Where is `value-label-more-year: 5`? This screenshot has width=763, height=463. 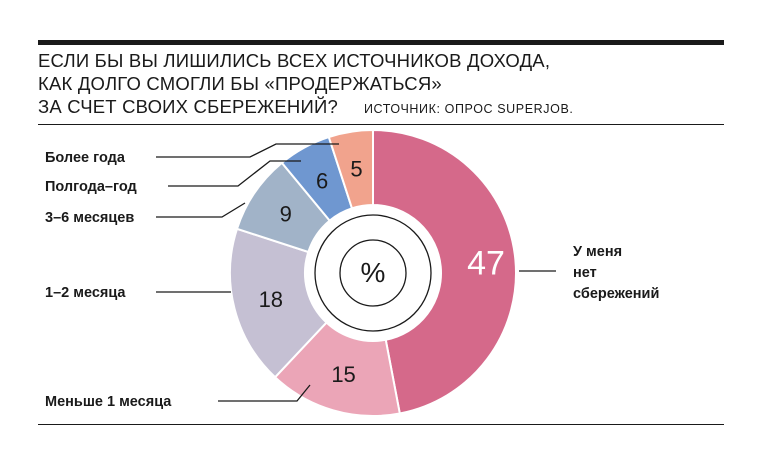
value-label-more-year: 5 is located at coordinates (356, 169).